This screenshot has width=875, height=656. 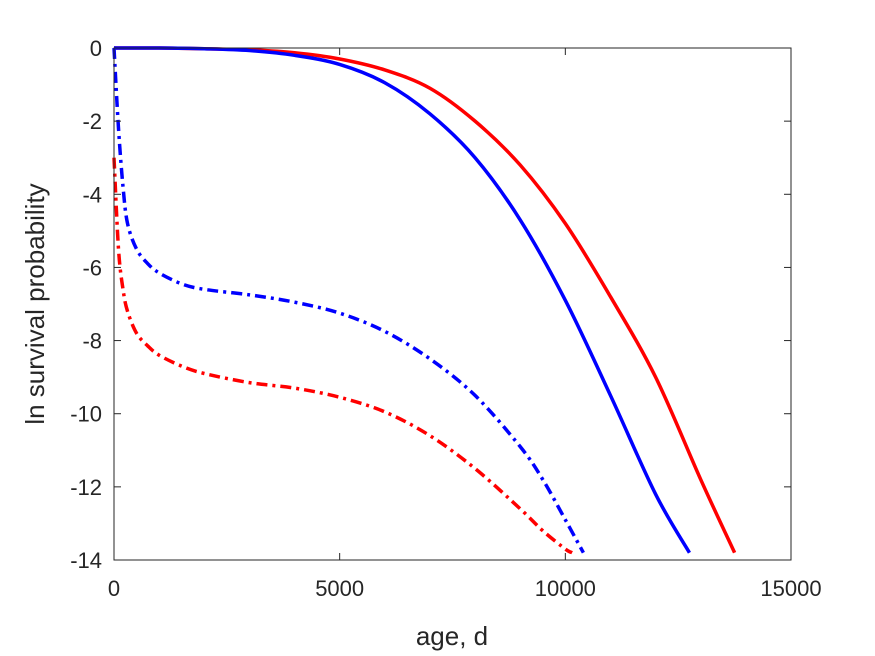 I want to click on y-tick-label-2: -4, so click(x=92, y=194).